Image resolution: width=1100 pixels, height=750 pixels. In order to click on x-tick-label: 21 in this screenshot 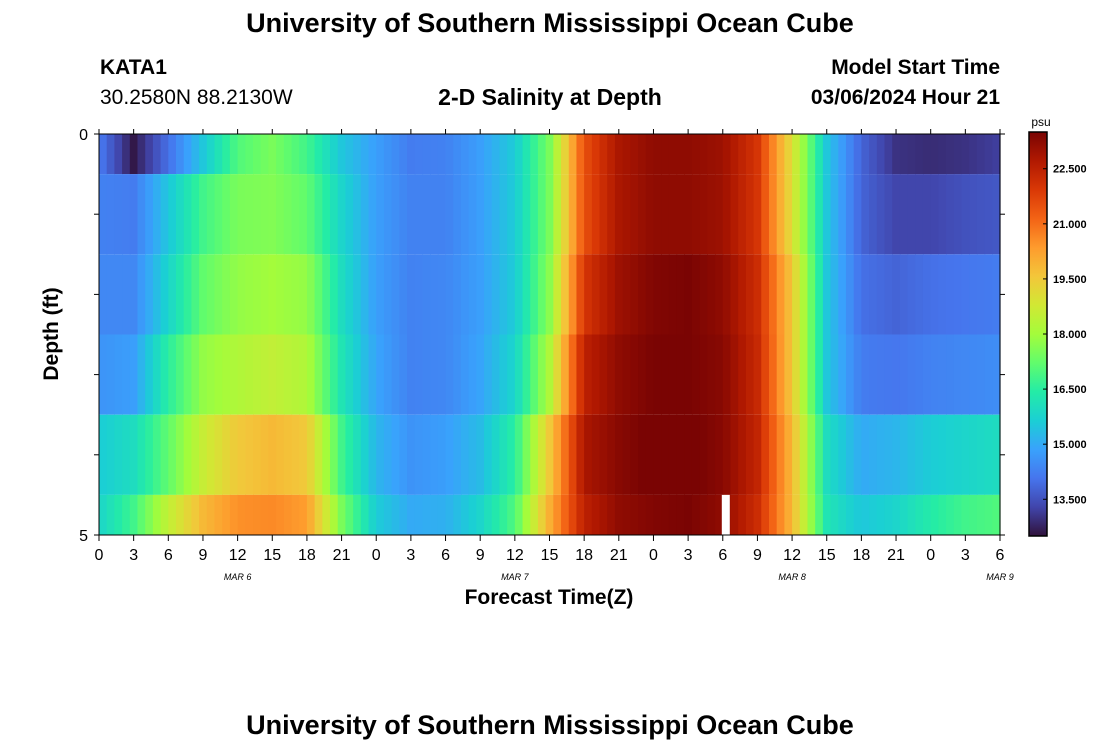, I will do `click(342, 555)`.